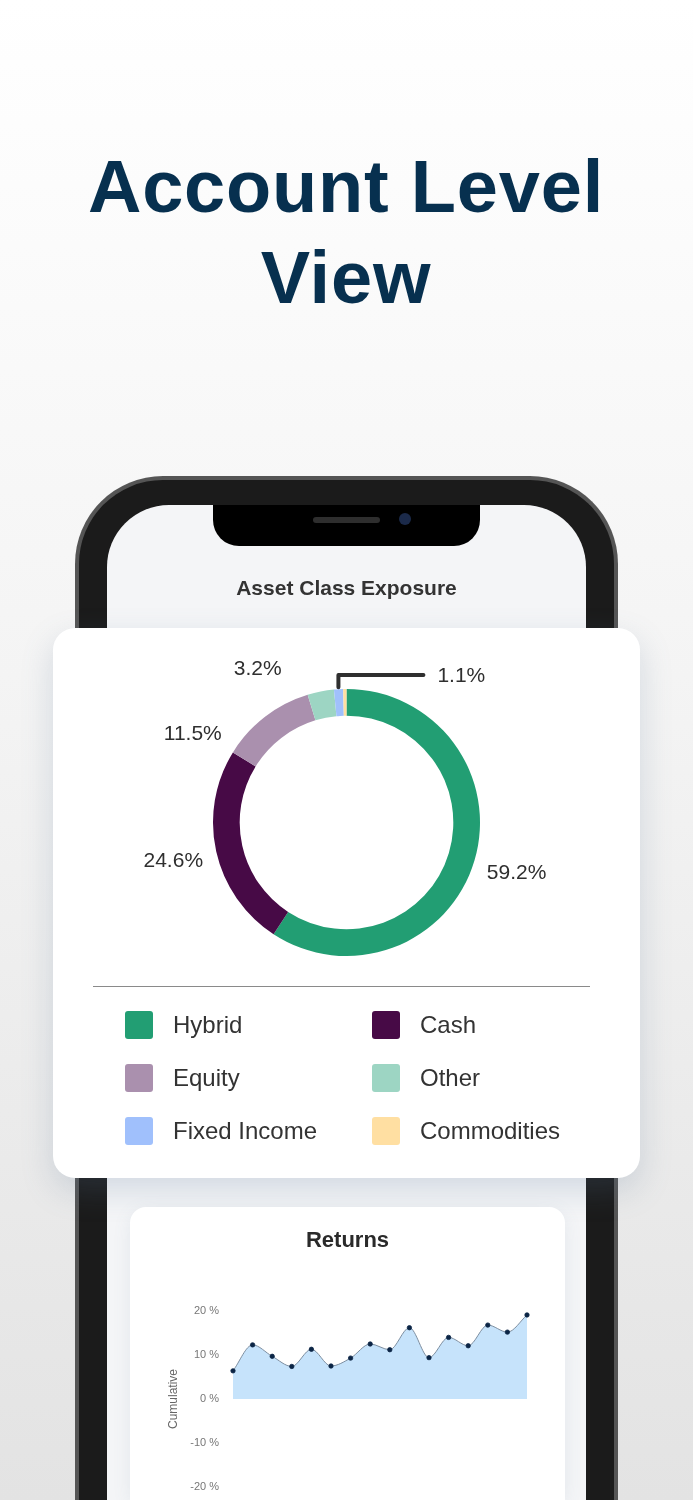  Describe the element at coordinates (516, 871) in the screenshot. I see `data-label: 59.2%` at that location.